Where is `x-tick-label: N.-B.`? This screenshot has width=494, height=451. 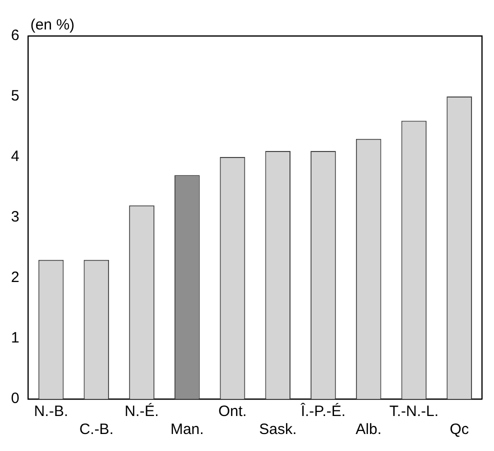 x-tick-label: N.-B. is located at coordinates (51, 411).